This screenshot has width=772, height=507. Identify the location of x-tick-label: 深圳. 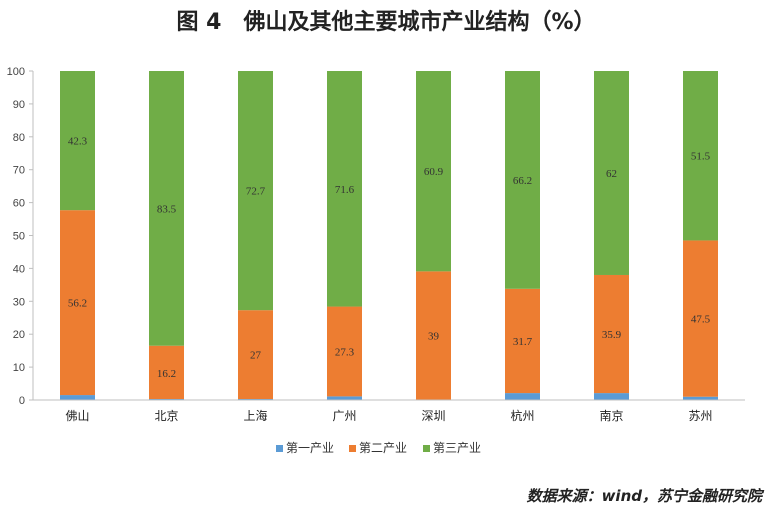
(433, 416).